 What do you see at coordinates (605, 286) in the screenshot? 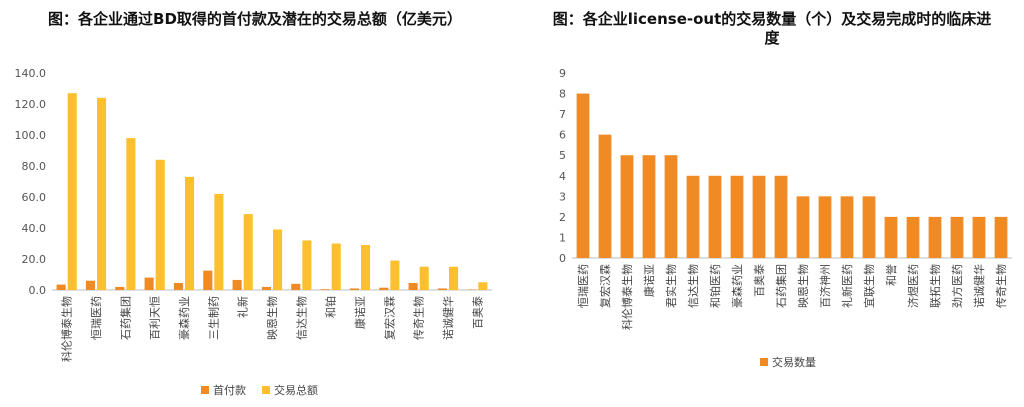
I see `chart-right-category-label: 复宏汉霖` at bounding box center [605, 286].